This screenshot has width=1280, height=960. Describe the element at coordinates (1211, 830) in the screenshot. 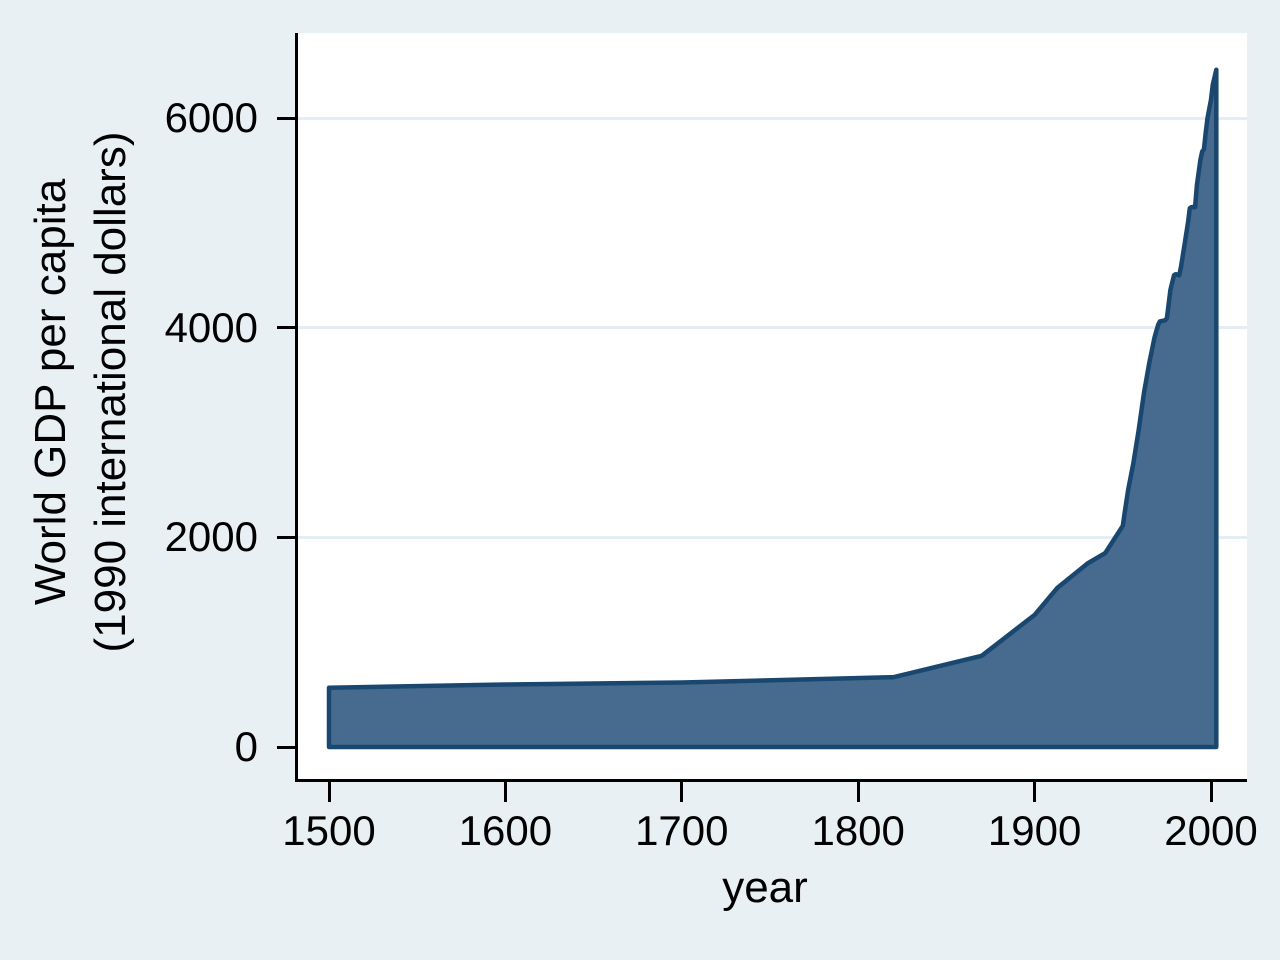

I see `x-tick-label-2000: 2000` at that location.